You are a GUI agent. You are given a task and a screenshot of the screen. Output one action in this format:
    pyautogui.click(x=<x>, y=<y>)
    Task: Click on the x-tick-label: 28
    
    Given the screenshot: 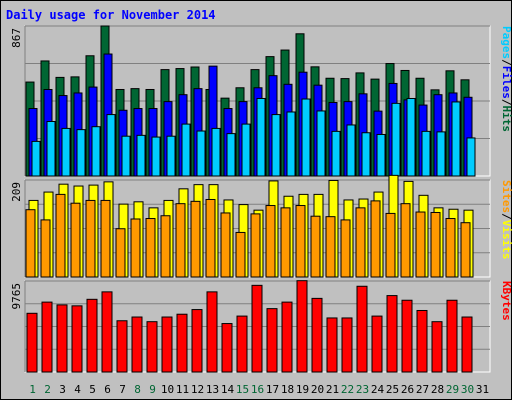 What is the action you would take?
    pyautogui.click(x=437, y=389)
    